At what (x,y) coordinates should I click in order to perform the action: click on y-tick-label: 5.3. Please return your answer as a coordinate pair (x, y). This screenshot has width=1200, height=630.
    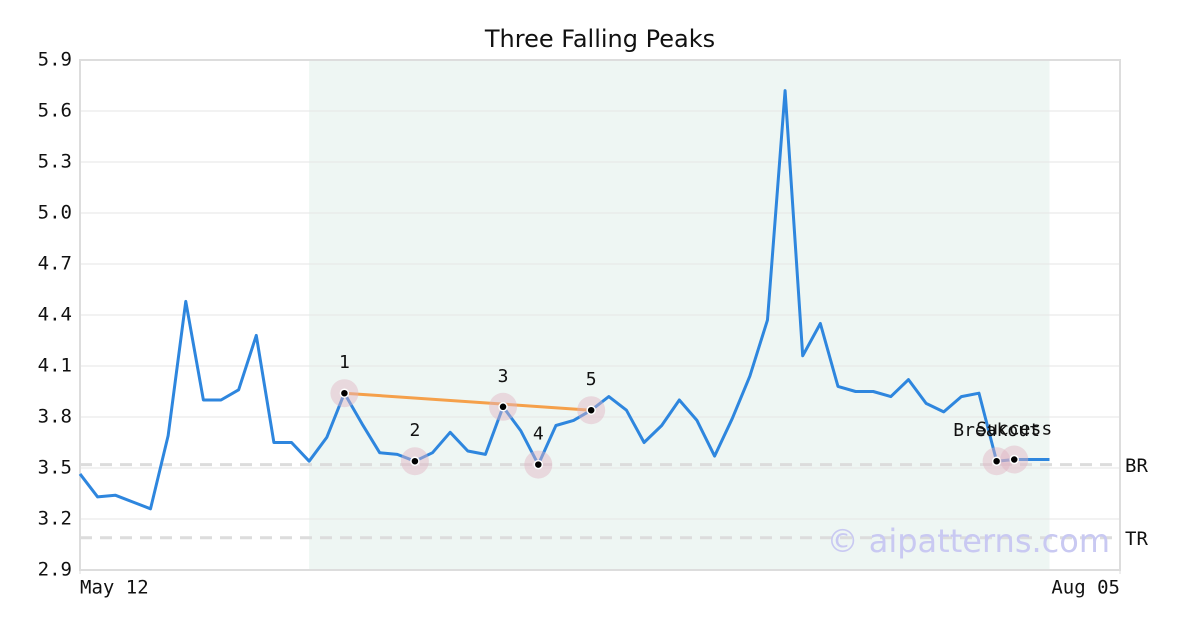
    Looking at the image, I should click on (55, 162).